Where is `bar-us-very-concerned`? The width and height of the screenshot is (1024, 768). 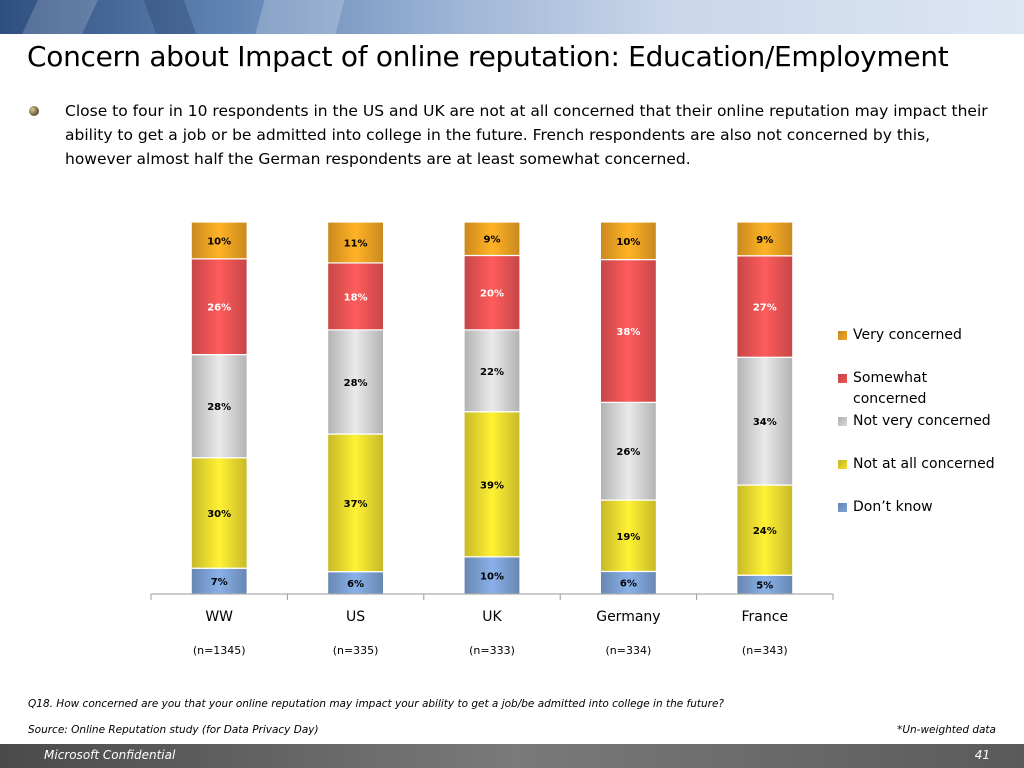 bar-us-very-concerned is located at coordinates (356, 242).